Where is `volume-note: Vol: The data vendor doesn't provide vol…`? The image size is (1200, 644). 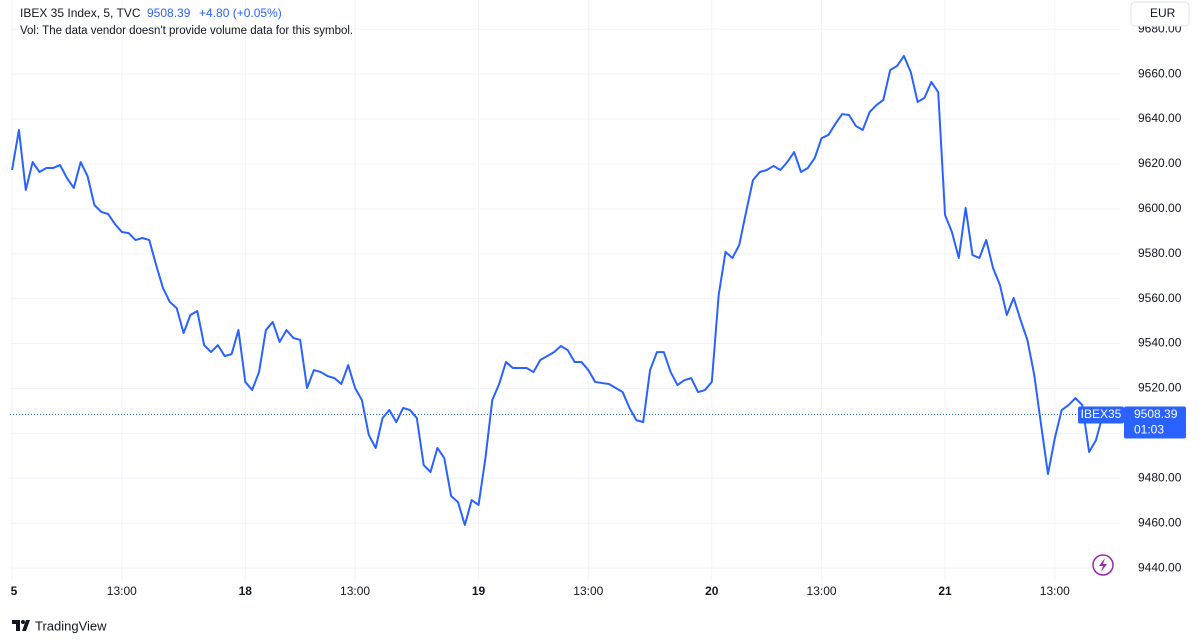
volume-note: Vol: The data vendor doesn't provide vol… is located at coordinates (186, 31).